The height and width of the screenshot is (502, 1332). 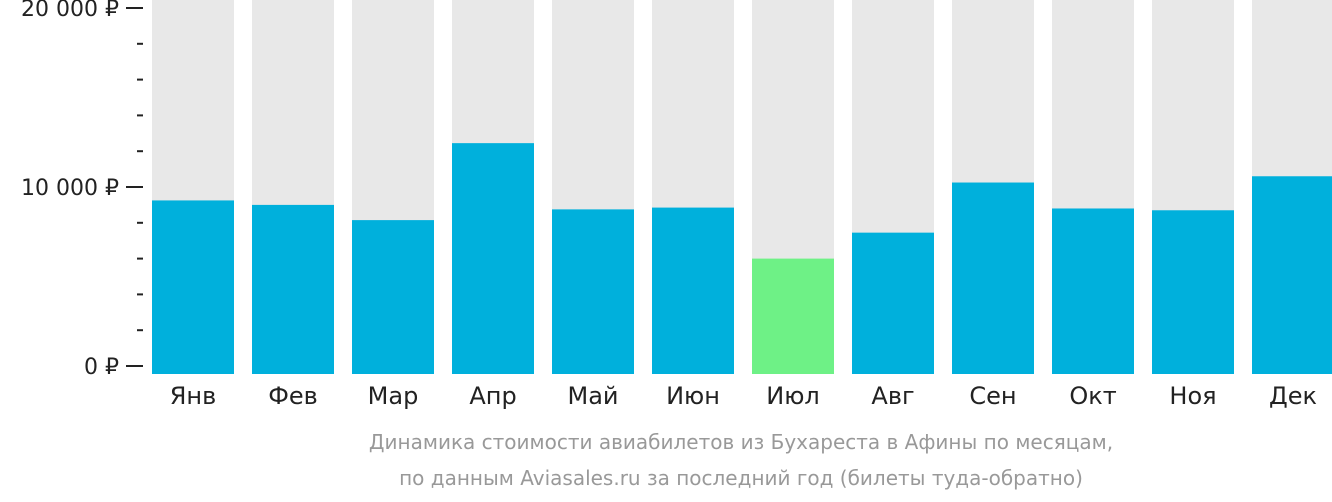 I want to click on x-tick-label: Окт, so click(x=1092, y=396).